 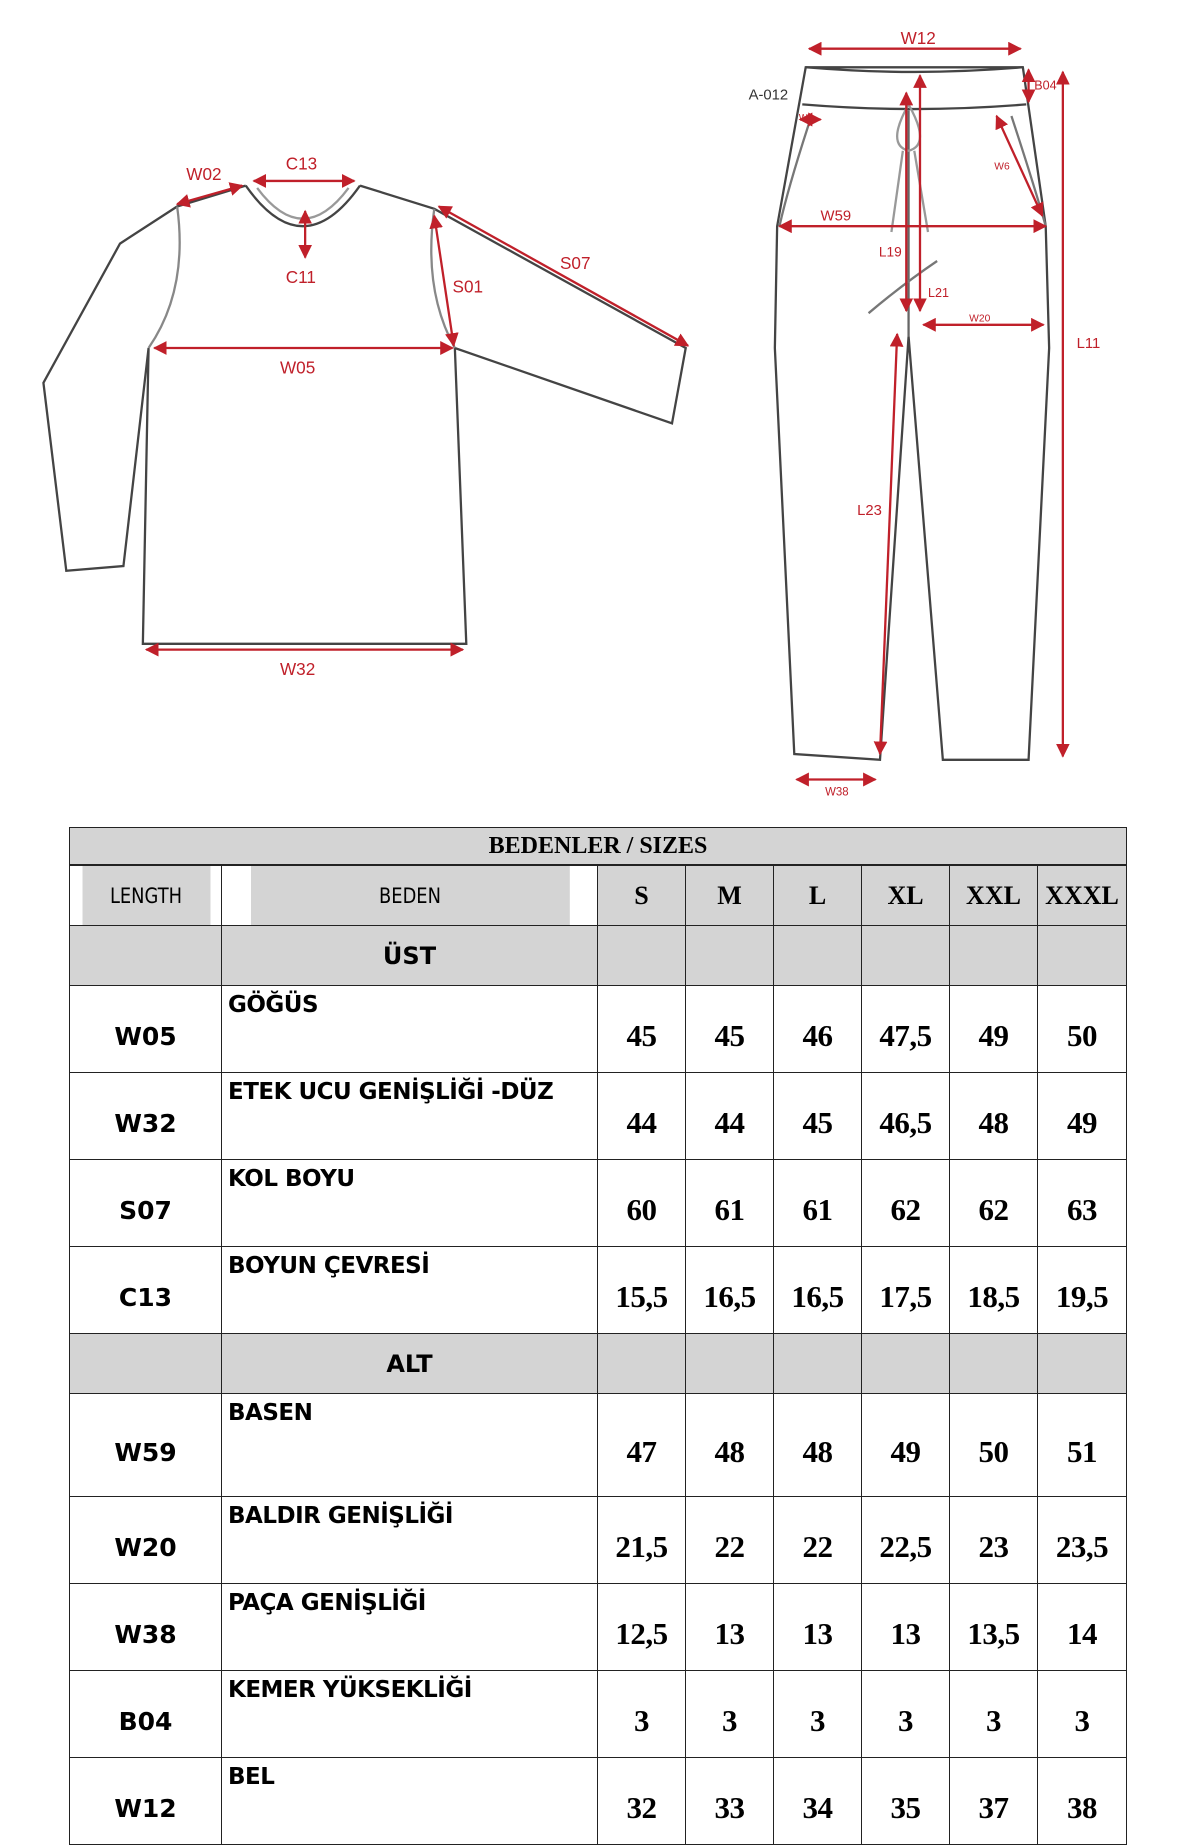 I want to click on size-value-xxl: 49, so click(x=993, y=1029).